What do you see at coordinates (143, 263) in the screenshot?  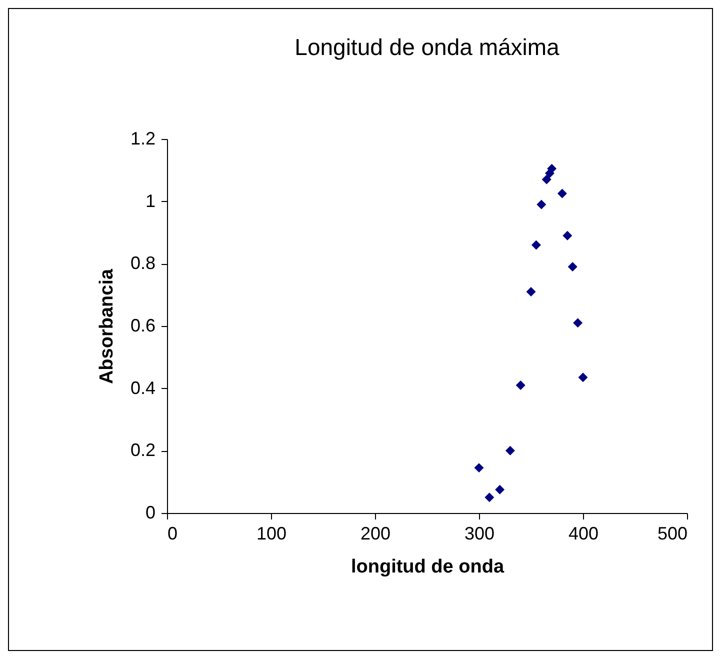 I see `y-tick-label: 0.8` at bounding box center [143, 263].